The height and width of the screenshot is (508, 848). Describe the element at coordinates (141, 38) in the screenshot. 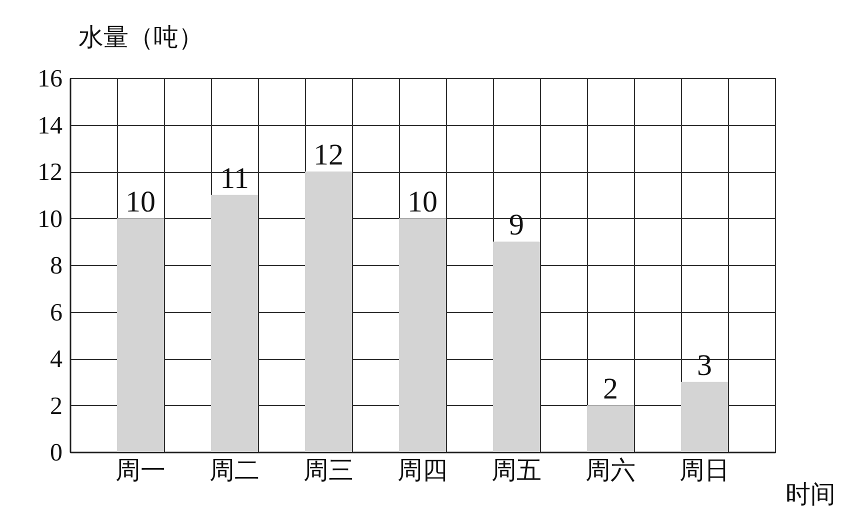

I see `y-axis-title: 水量（吨）` at that location.